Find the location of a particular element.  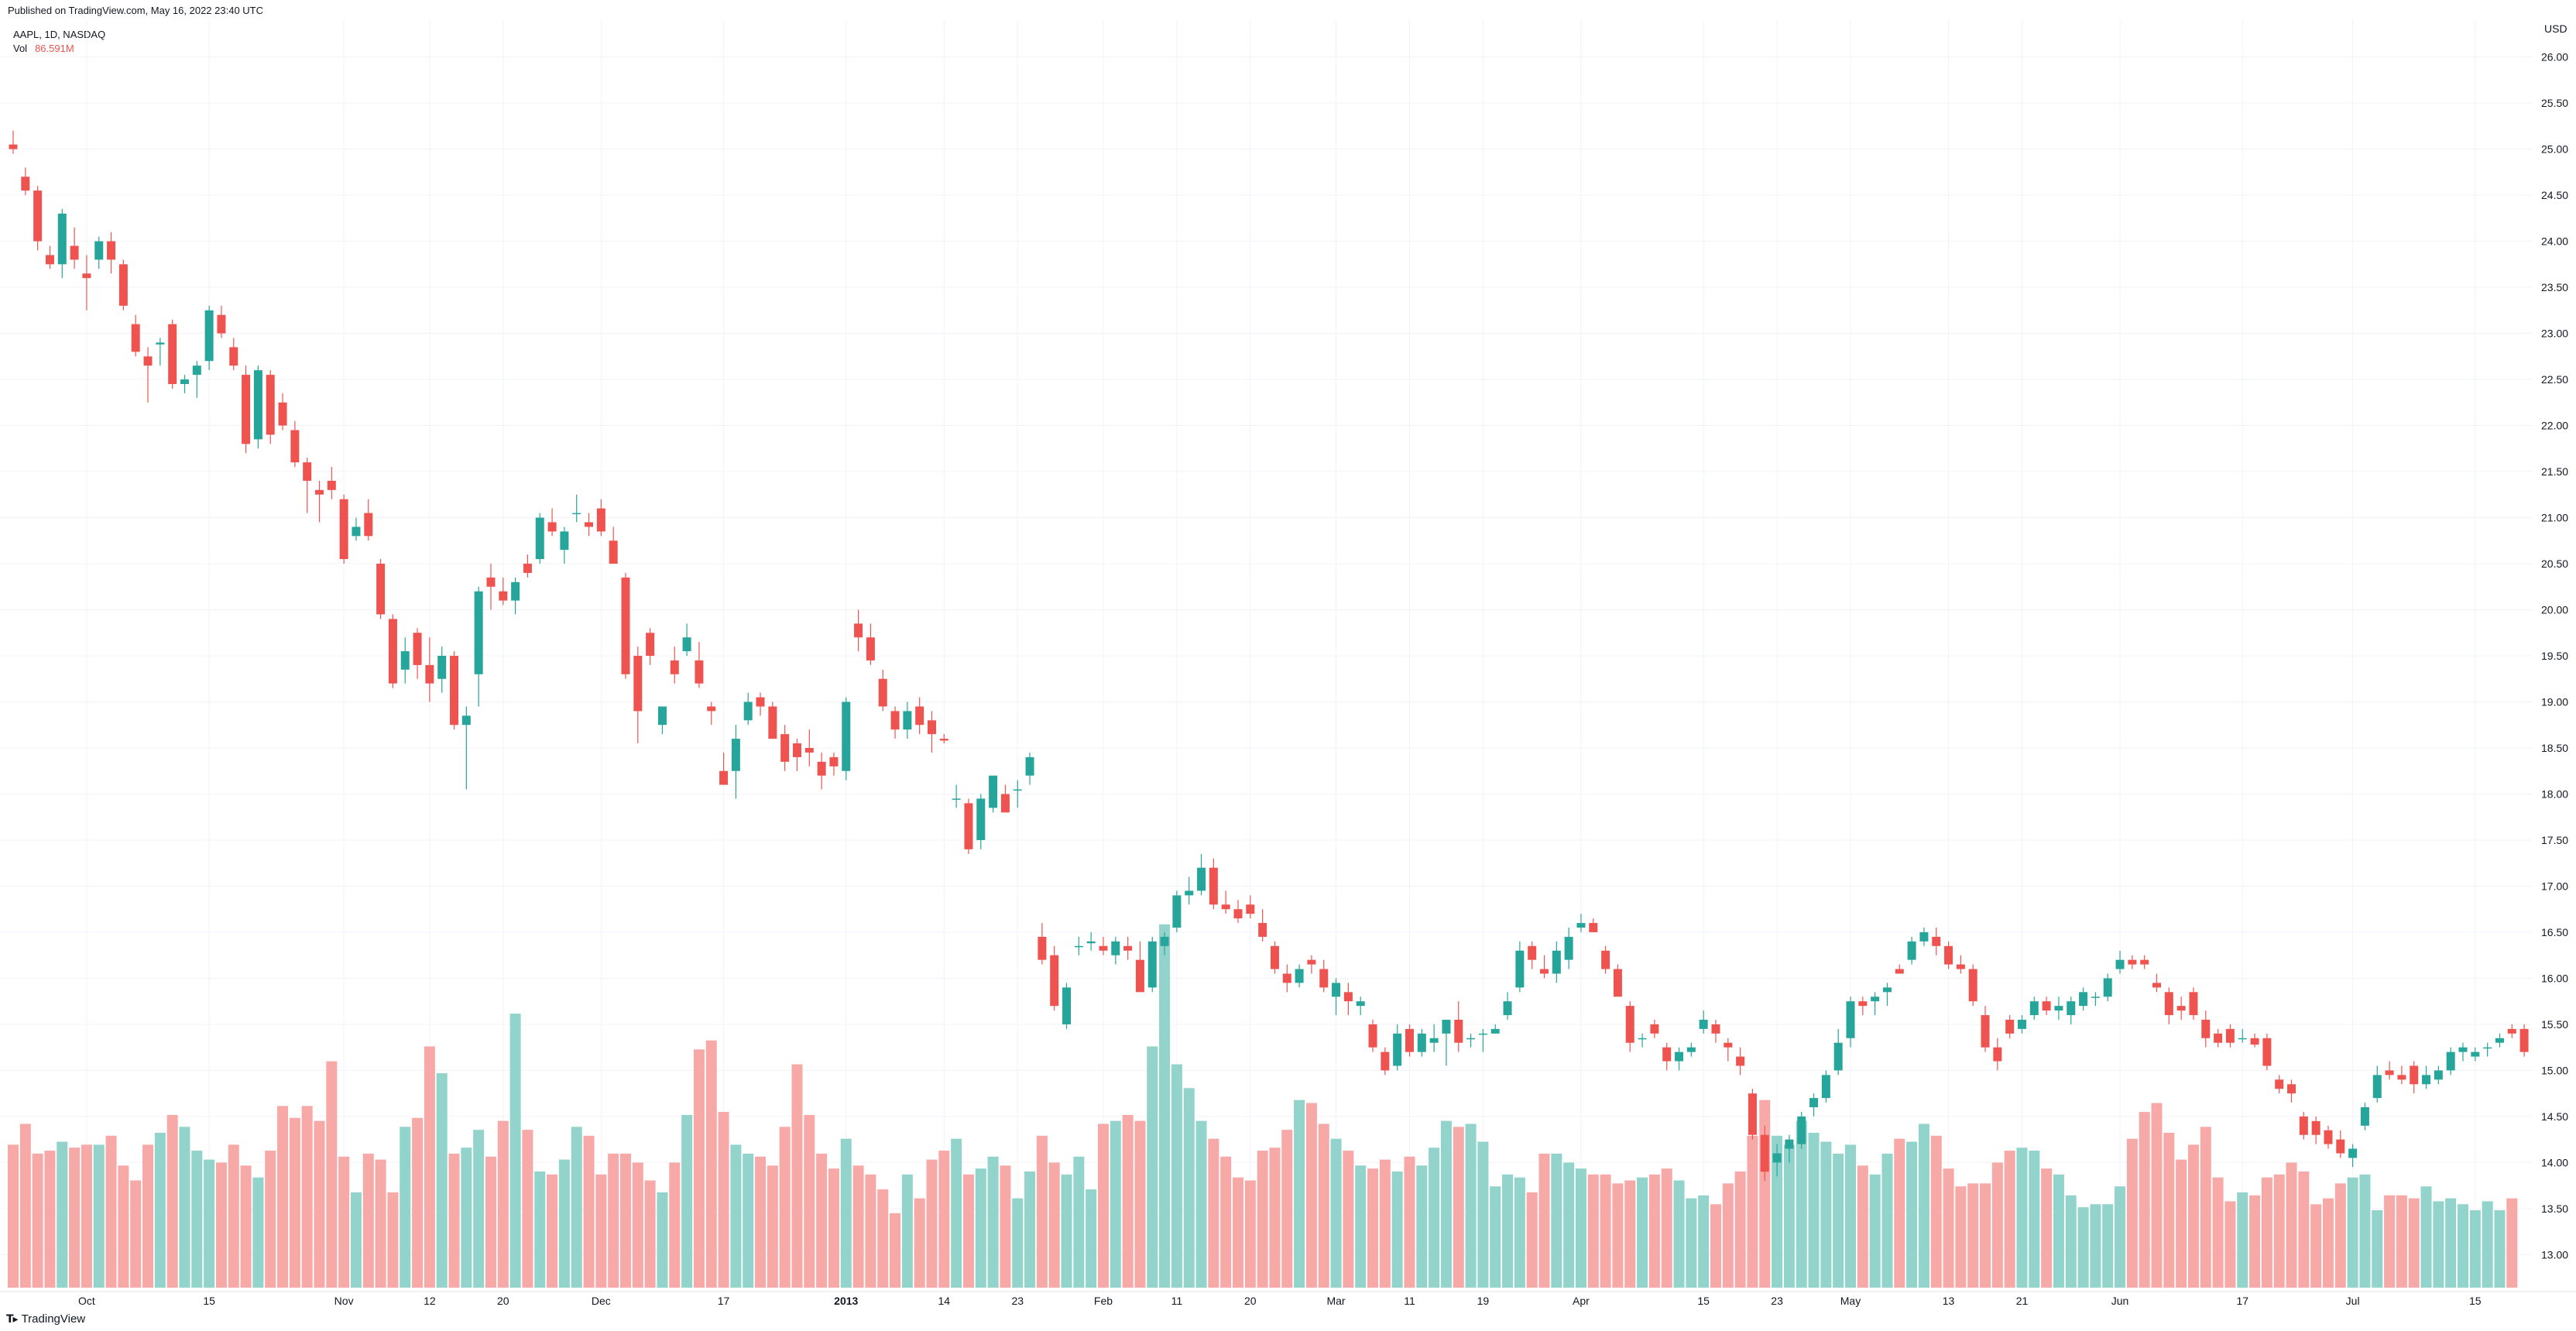

price-tick-label: 13.00 is located at coordinates (2554, 1254).